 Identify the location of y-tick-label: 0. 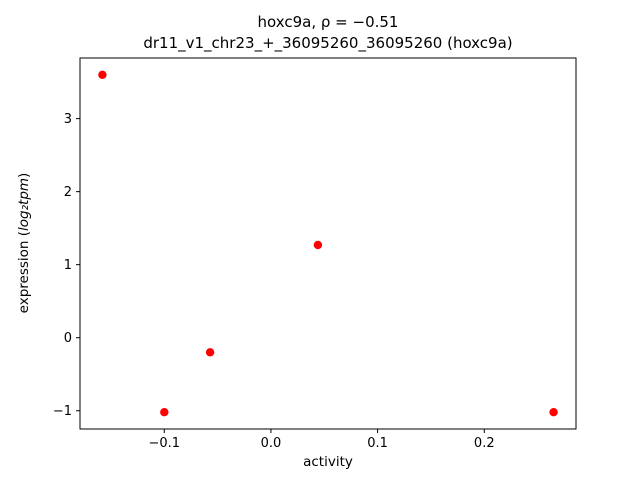
(68, 338).